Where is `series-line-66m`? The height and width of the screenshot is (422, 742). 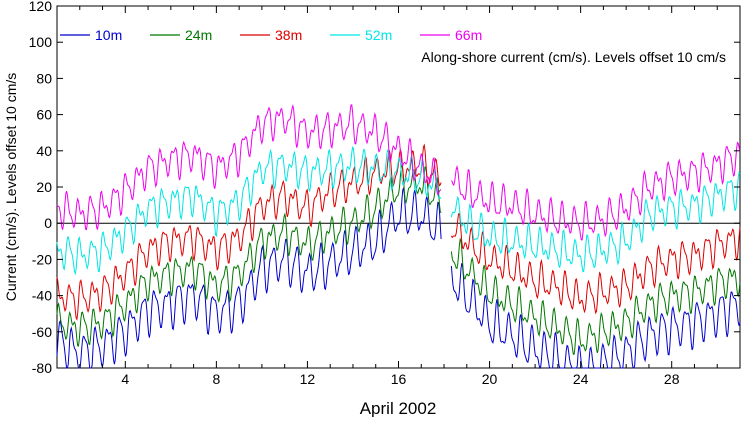 series-line-66m is located at coordinates (595, 191).